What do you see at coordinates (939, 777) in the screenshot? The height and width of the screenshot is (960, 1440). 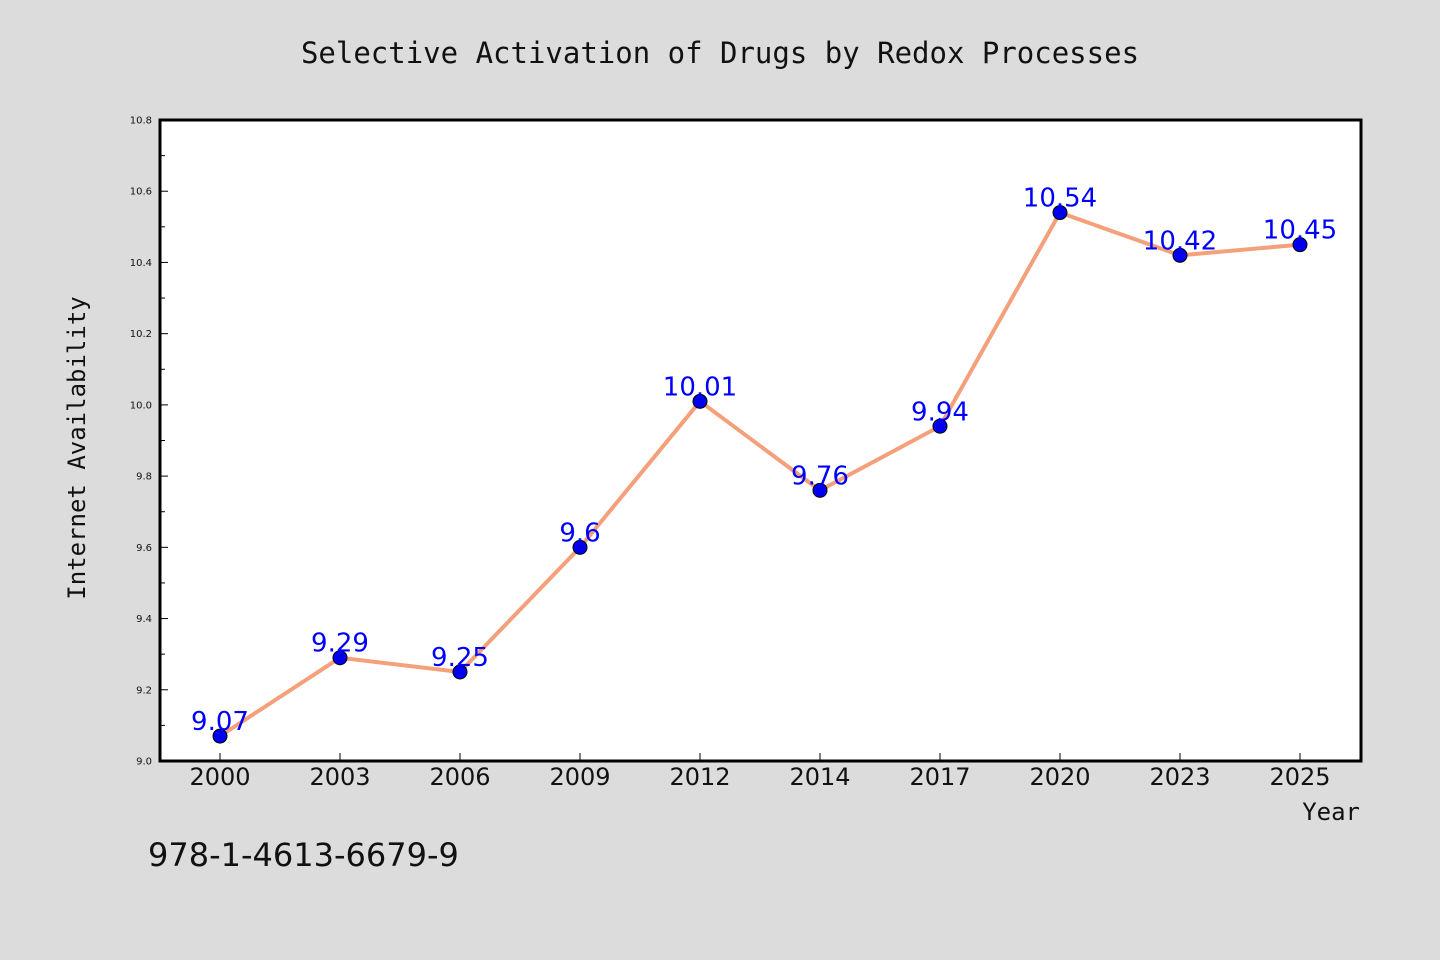 I see `x-tick-label: 2017` at bounding box center [939, 777].